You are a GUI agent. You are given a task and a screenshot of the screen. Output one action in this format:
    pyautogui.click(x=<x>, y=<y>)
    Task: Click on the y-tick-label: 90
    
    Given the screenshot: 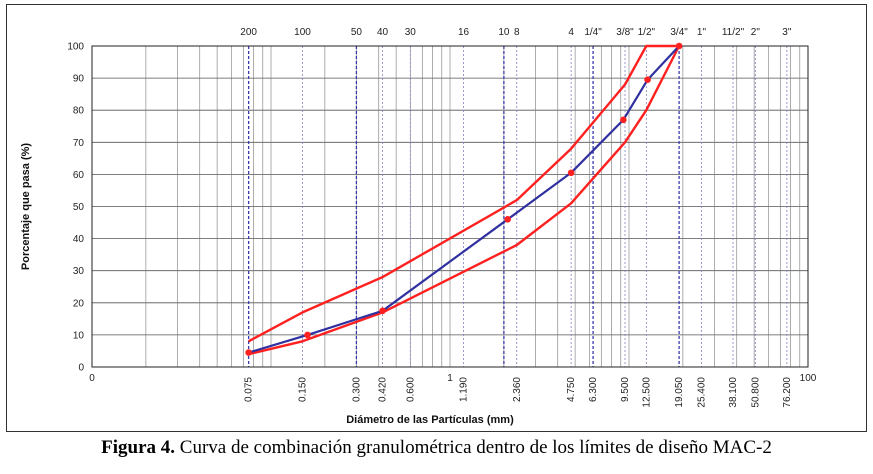 What is the action you would take?
    pyautogui.click(x=79, y=79)
    